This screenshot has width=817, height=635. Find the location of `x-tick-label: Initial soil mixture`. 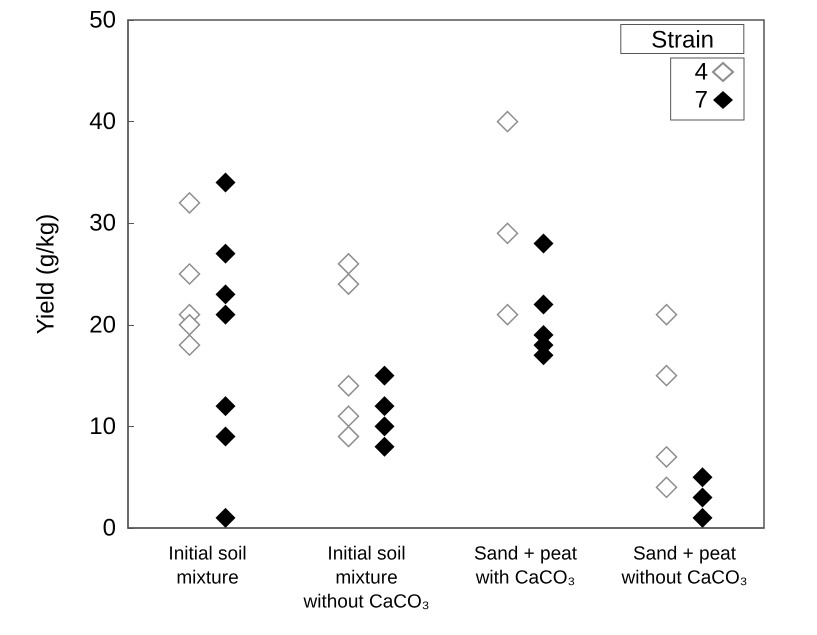

x-tick-label: Initial soil mixture is located at coordinates (207, 566).